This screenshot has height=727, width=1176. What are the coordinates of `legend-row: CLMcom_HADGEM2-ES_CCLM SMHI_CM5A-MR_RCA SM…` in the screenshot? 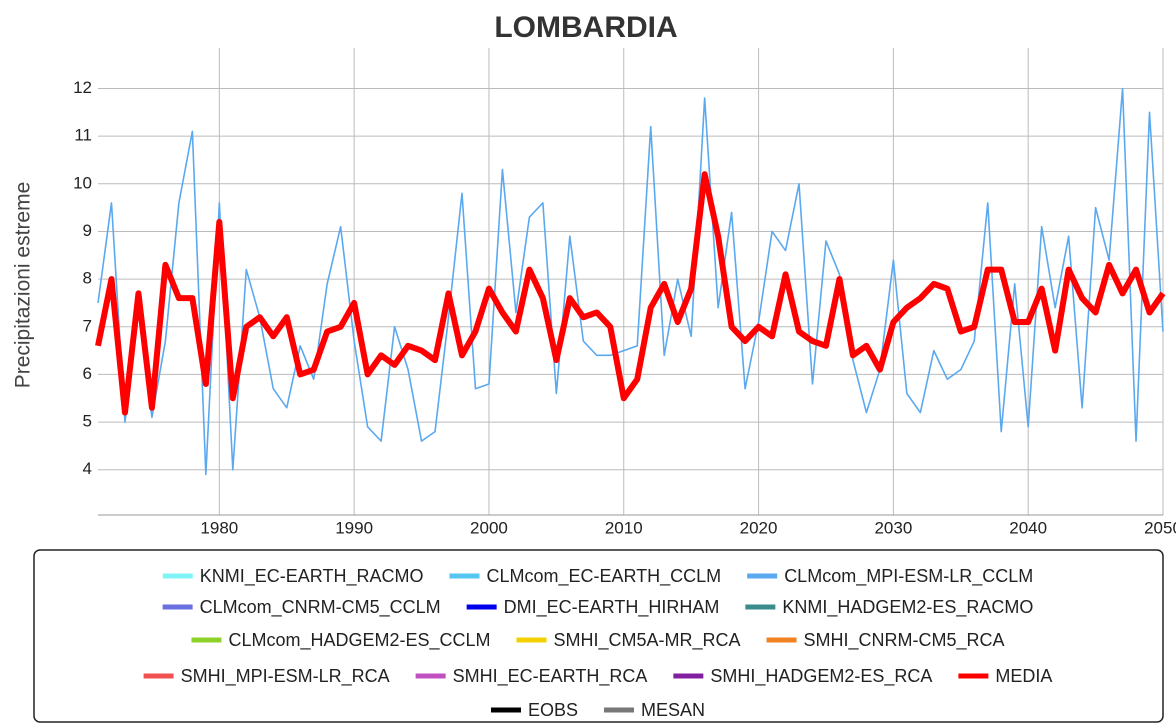 It's located at (598, 640).